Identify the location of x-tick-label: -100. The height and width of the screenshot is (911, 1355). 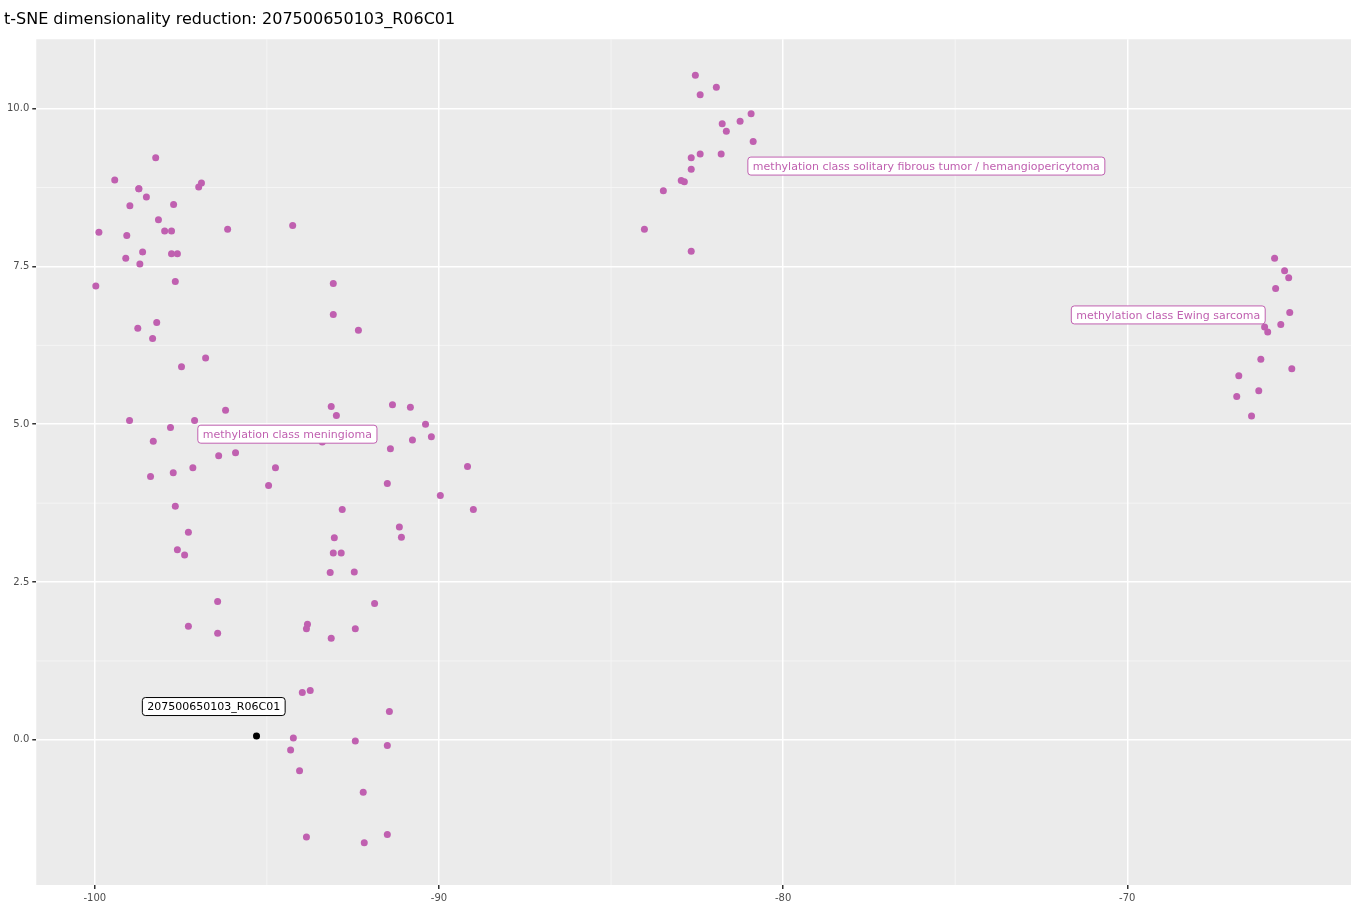
(95, 897).